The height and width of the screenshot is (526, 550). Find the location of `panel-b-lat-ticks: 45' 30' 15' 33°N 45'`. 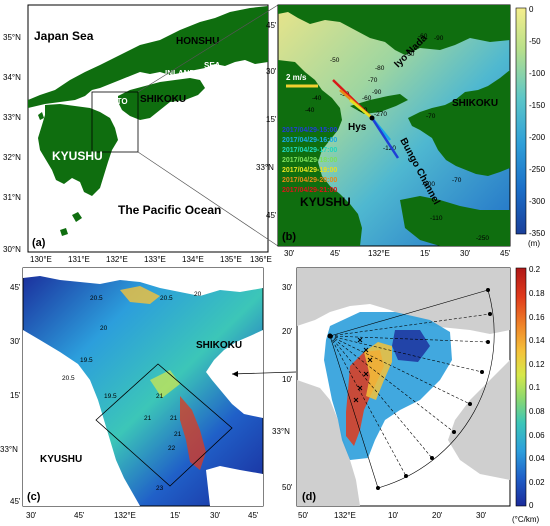

panel-b-lat-ticks: 45' 30' 15' 33°N 45' is located at coordinates (266, 120).